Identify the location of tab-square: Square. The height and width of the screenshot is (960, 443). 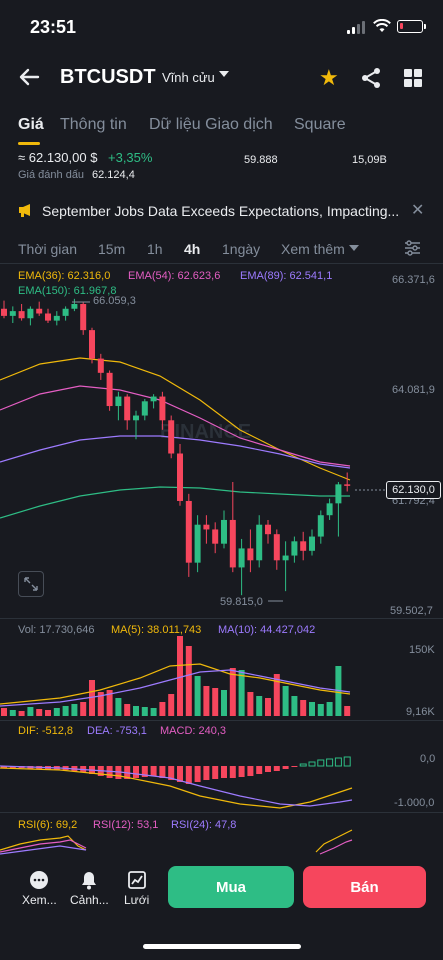
(320, 124).